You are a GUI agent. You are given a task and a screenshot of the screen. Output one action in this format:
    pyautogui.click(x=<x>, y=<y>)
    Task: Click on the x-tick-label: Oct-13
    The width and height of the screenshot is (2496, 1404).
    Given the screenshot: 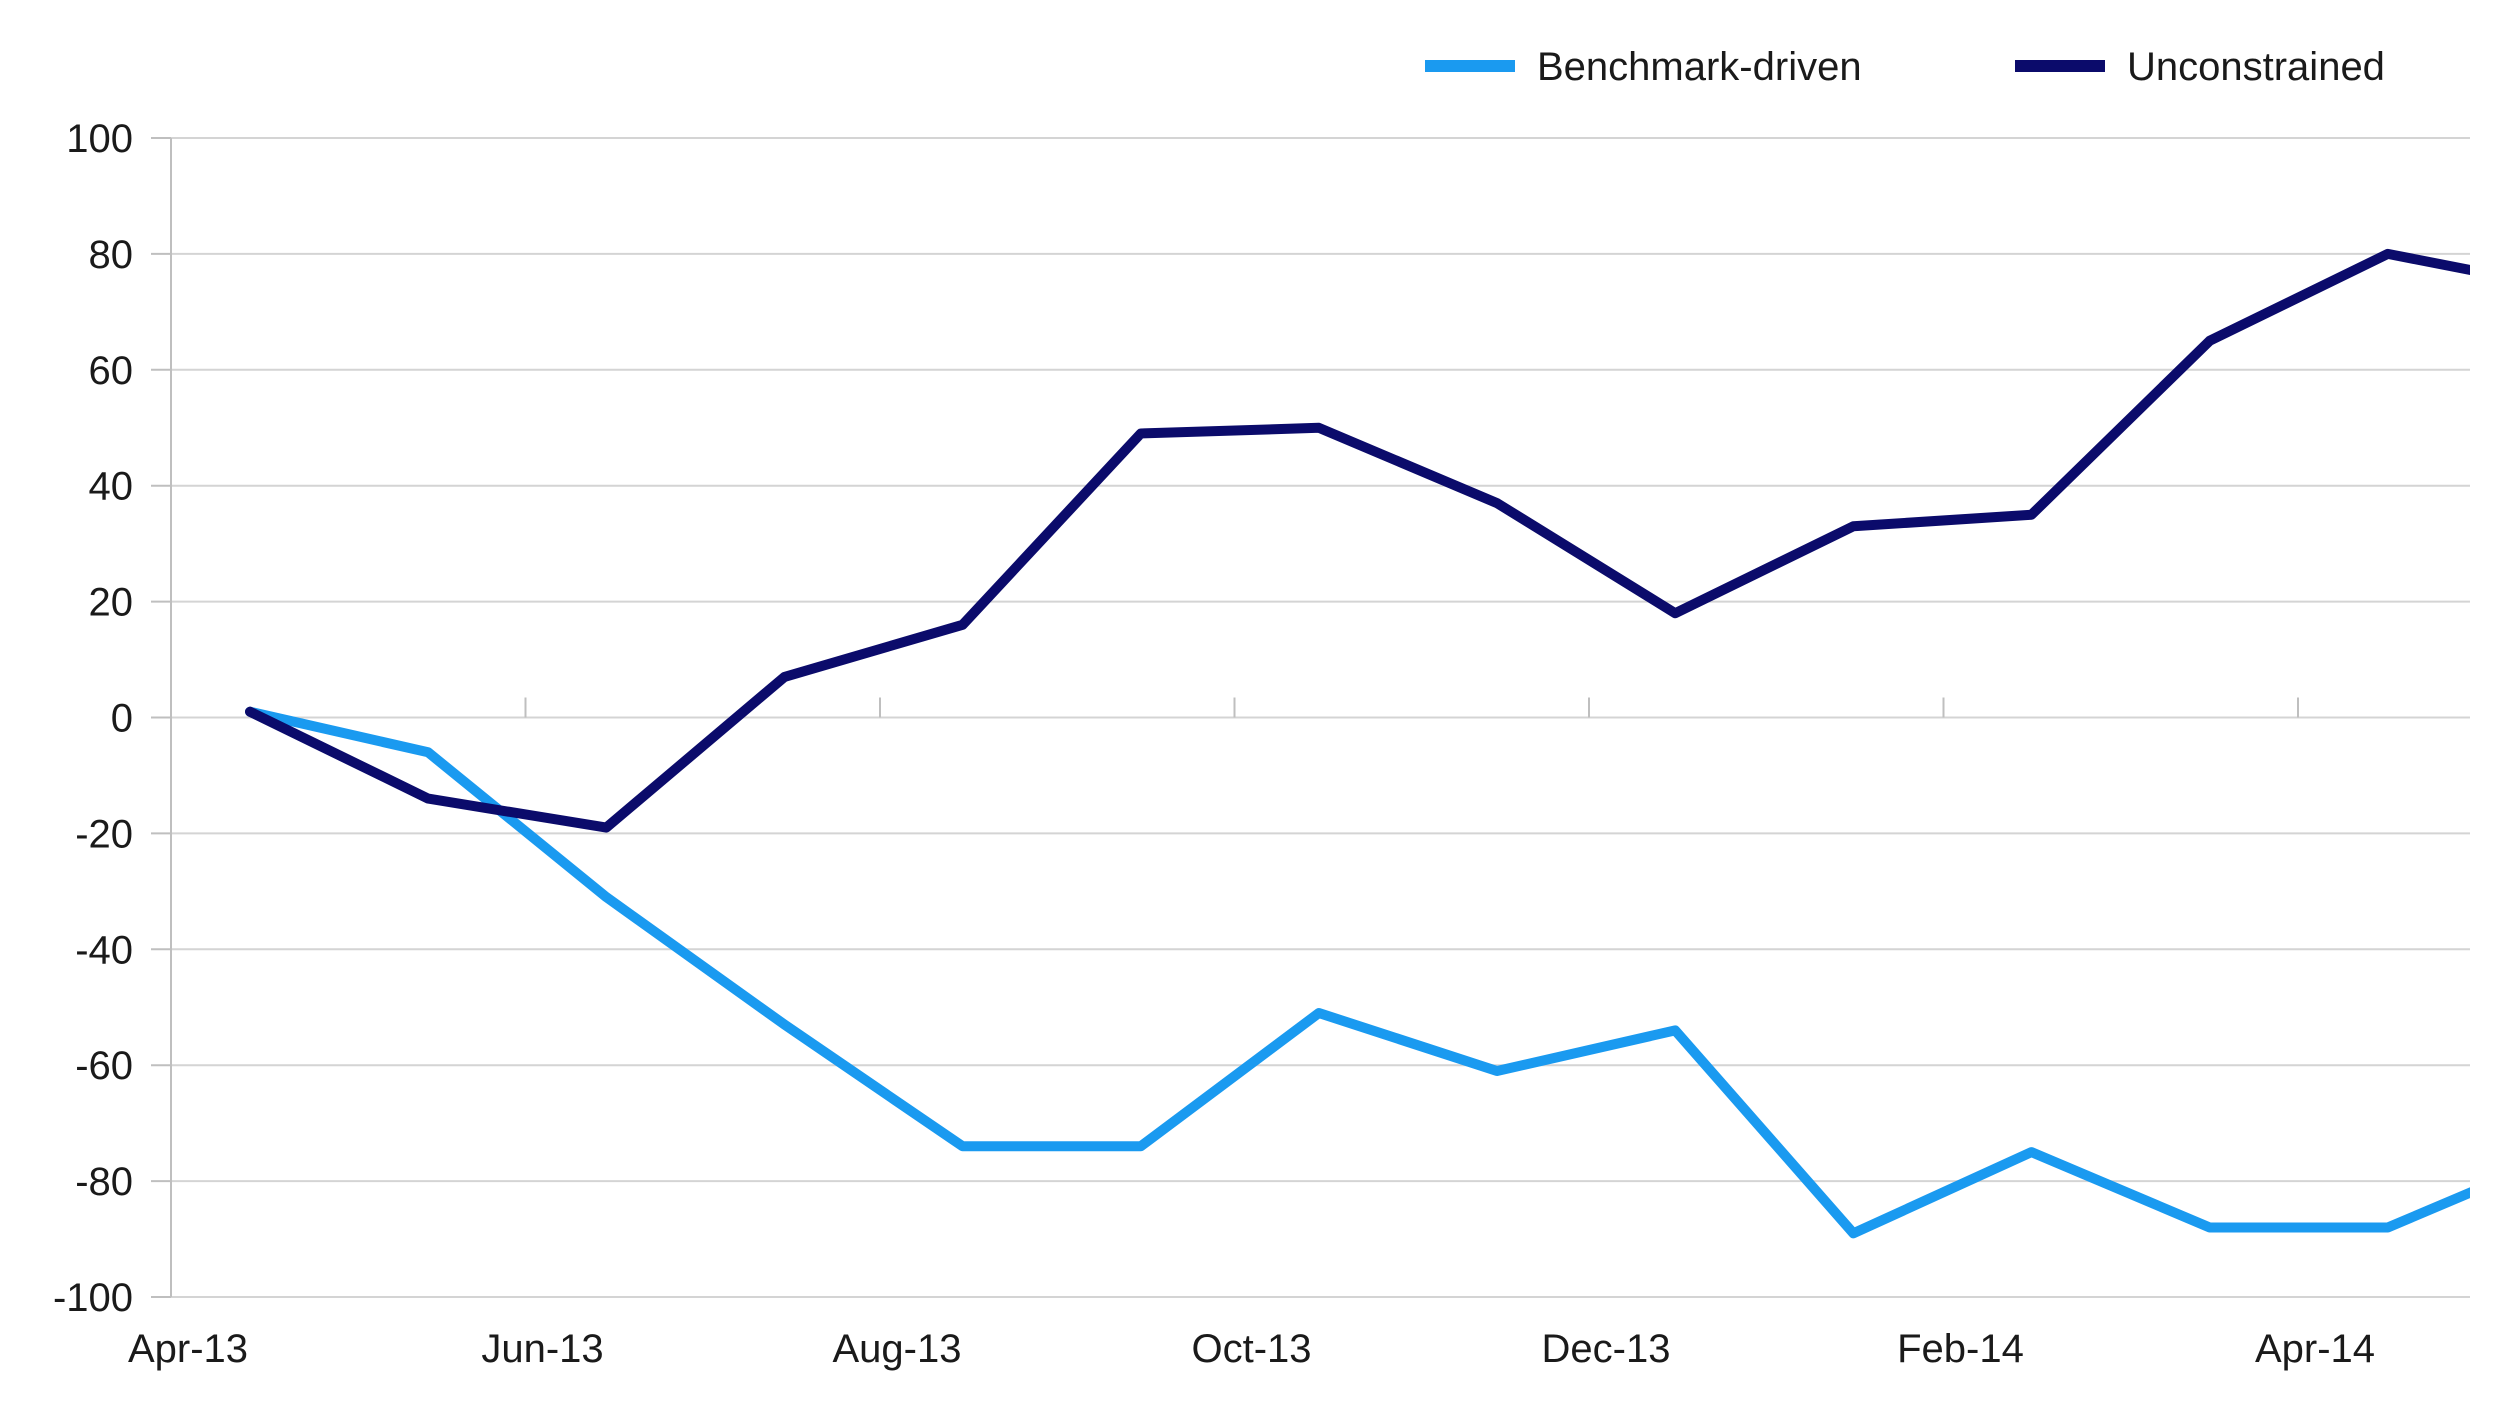 What is the action you would take?
    pyautogui.click(x=1251, y=1349)
    